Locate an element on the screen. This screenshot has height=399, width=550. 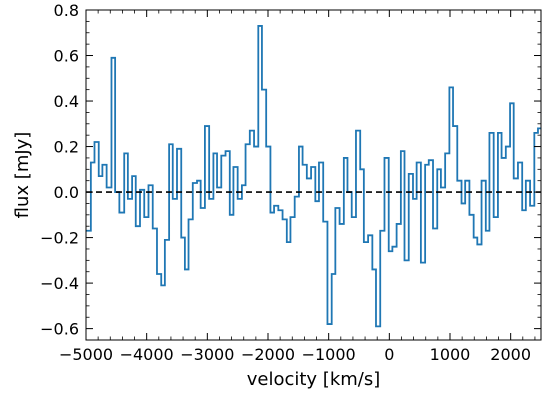
x-tick-label: −3000 is located at coordinates (207, 354).